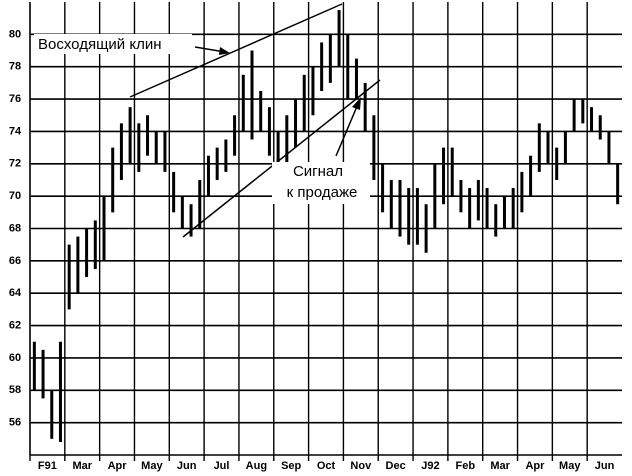 Image resolution: width=632 pixels, height=476 pixels. I want to click on y-tick-label: 60, so click(15, 358).